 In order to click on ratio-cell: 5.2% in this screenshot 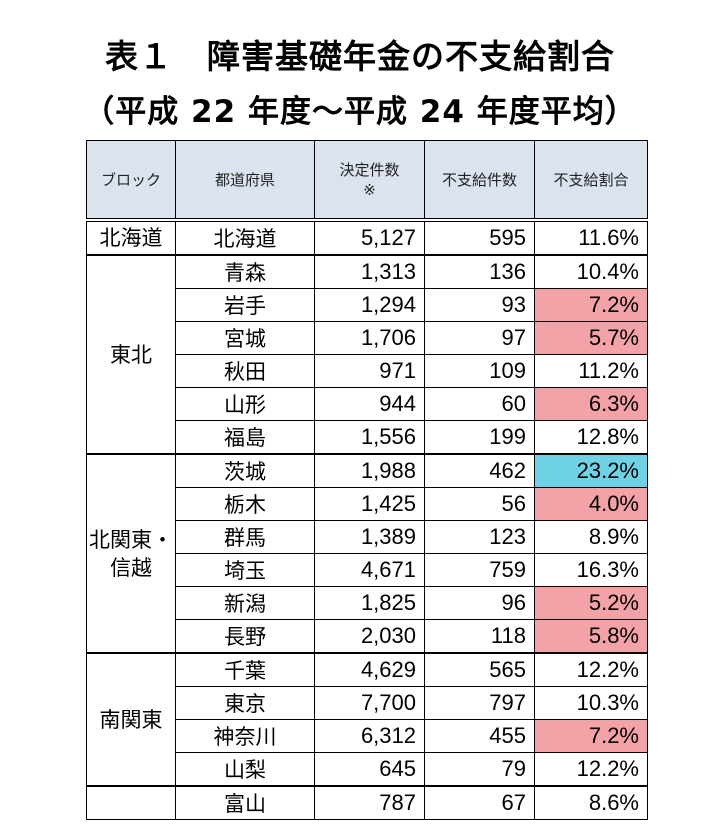, I will do `click(591, 603)`.